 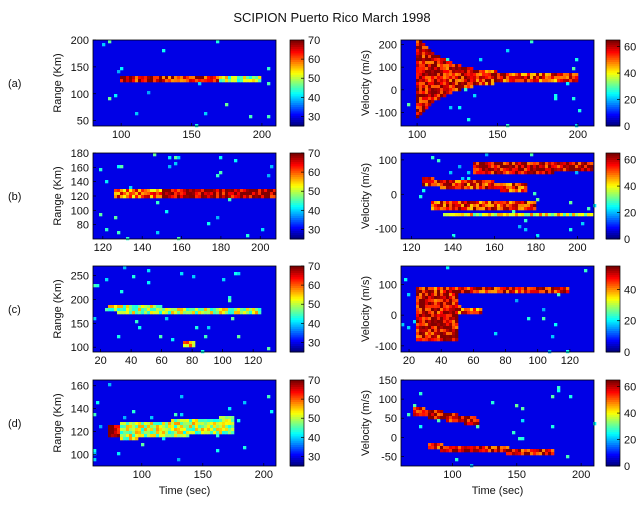 I want to click on x-tick-label: 100, so click(x=417, y=135).